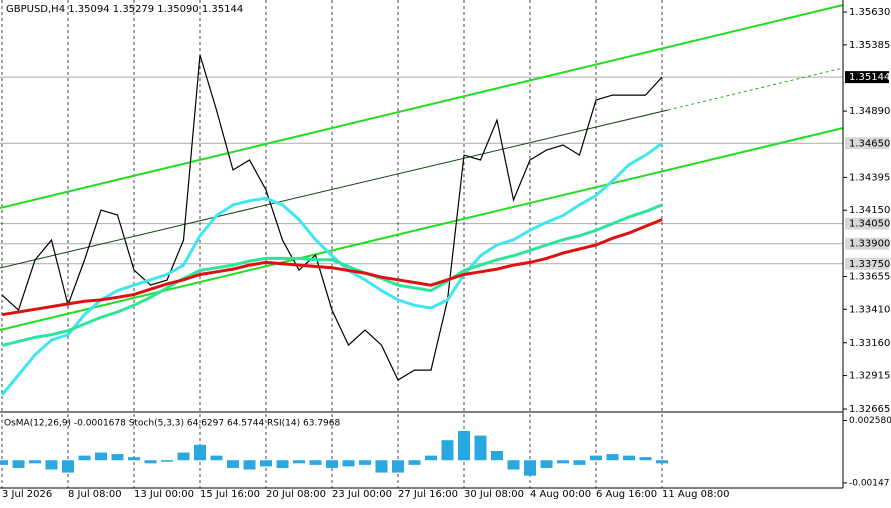 This screenshot has width=891, height=508. What do you see at coordinates (695, 494) in the screenshot?
I see `x-tick-label: 11 Aug 08:00` at bounding box center [695, 494].